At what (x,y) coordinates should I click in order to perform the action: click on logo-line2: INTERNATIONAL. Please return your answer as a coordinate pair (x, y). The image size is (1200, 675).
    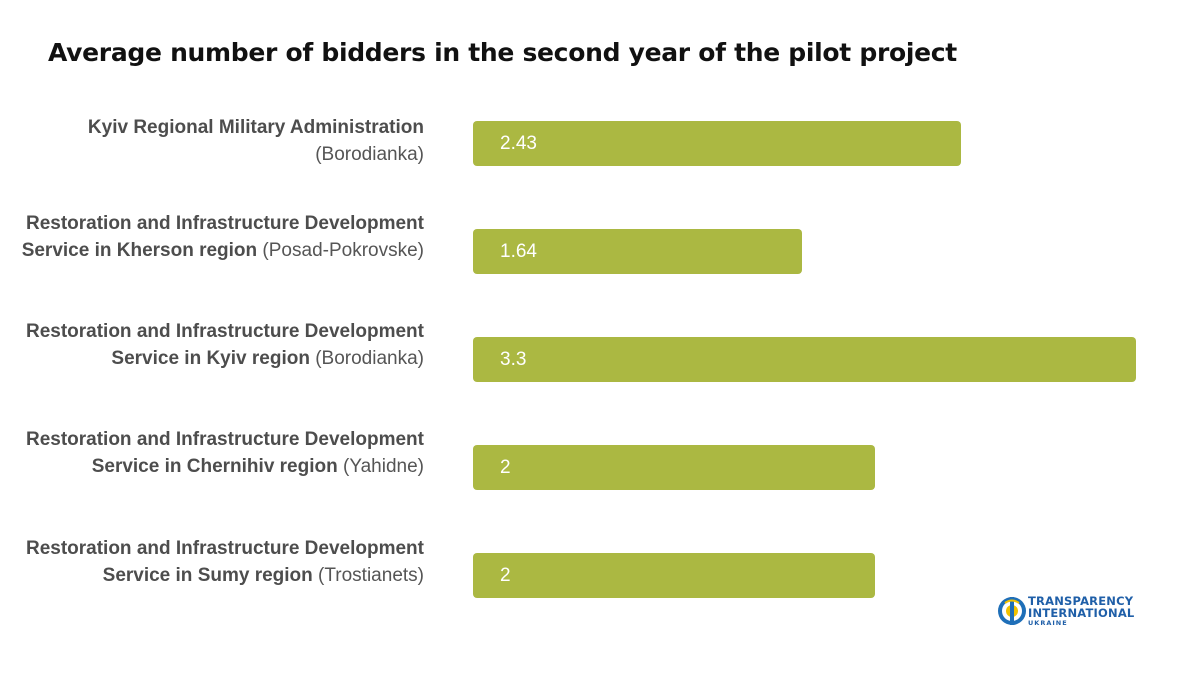
    Looking at the image, I should click on (1081, 613).